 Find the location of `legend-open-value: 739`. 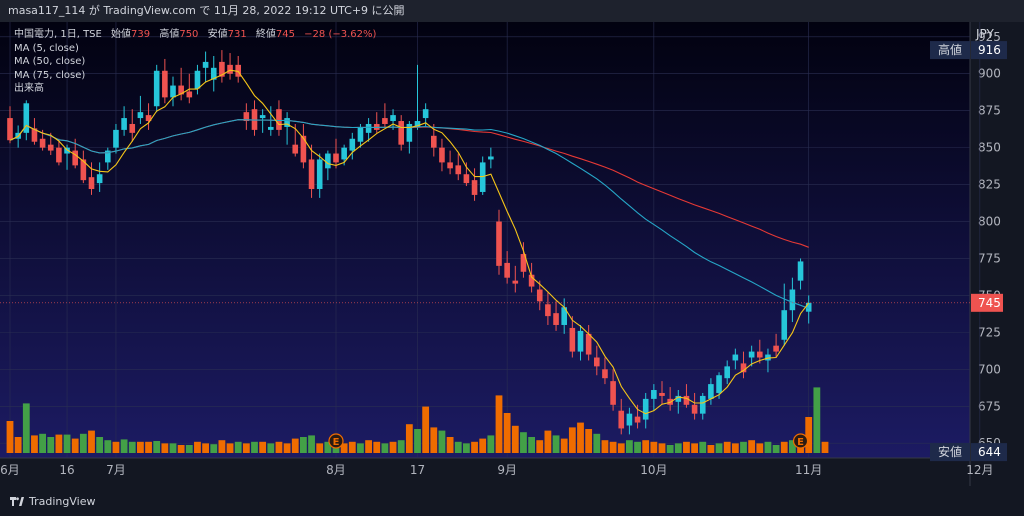

legend-open-value: 739 is located at coordinates (141, 34).